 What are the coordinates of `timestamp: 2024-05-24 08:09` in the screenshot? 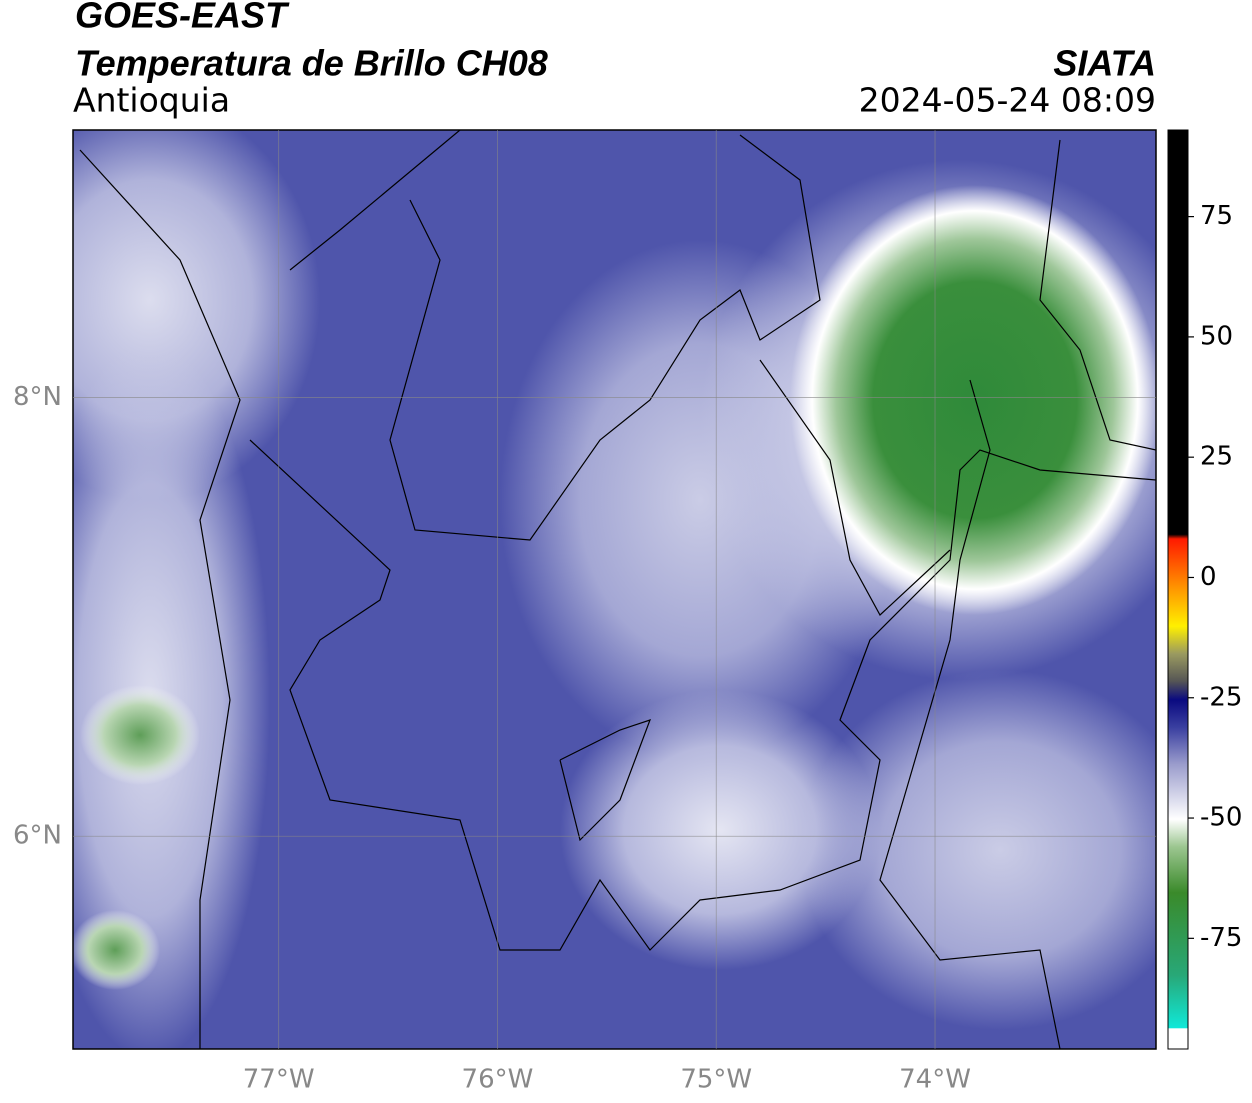 It's located at (1007, 100).